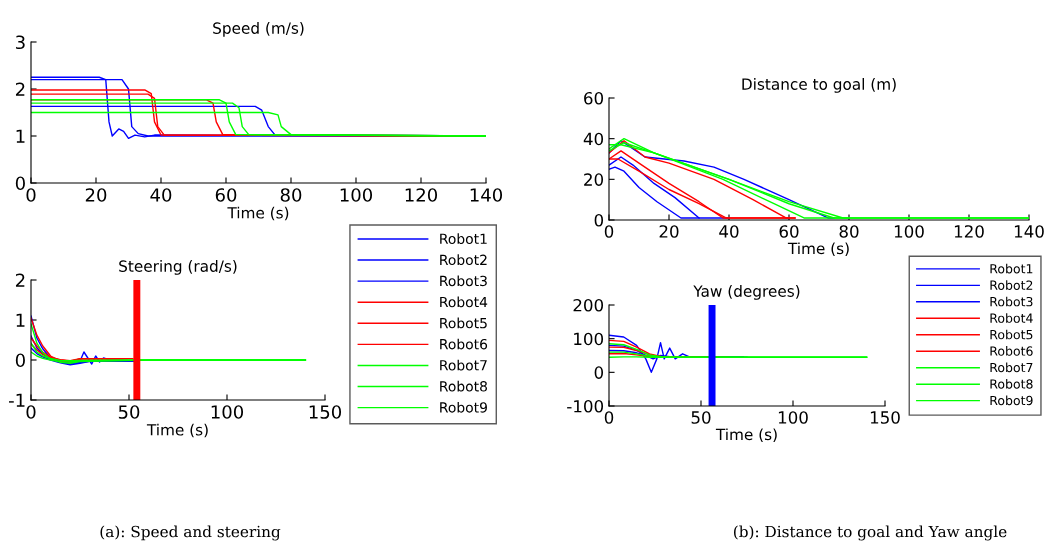  I want to click on text: (a): Speed and steering, so click(190, 533).